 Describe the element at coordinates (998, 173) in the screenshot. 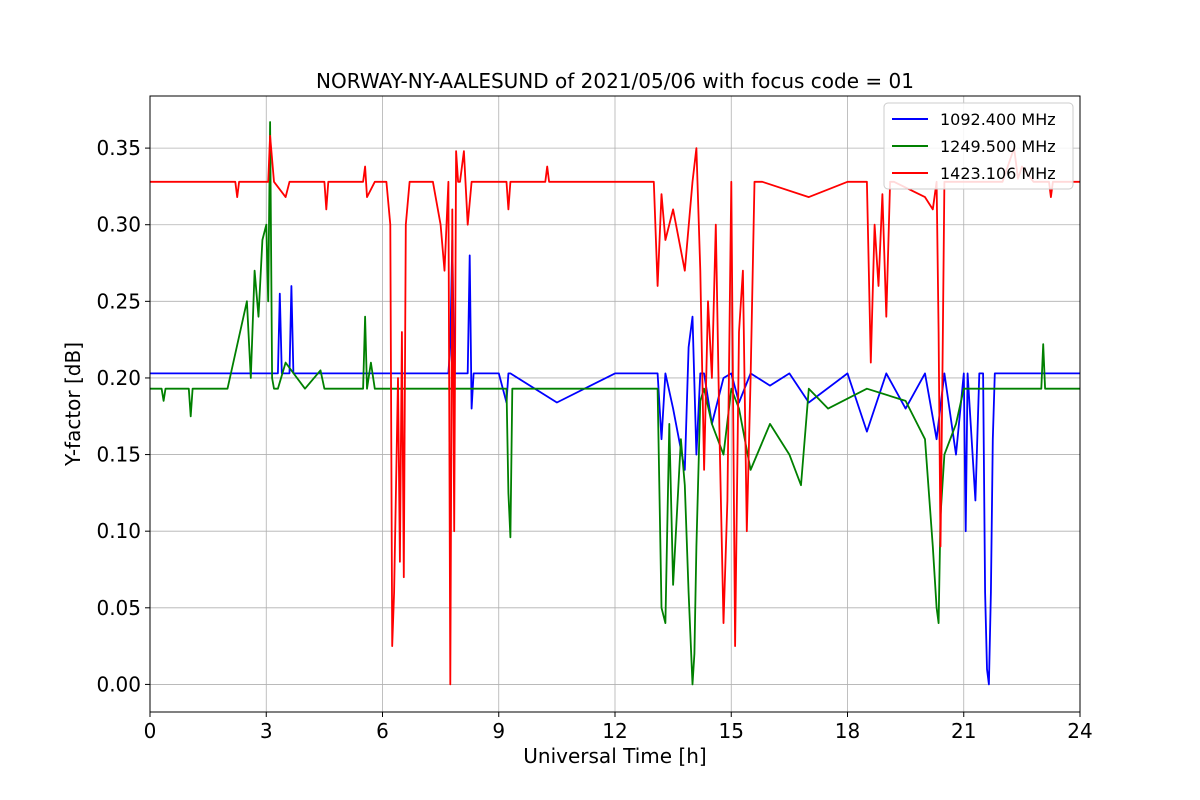

I see `legend-label-3: 1423.106 MHz` at that location.